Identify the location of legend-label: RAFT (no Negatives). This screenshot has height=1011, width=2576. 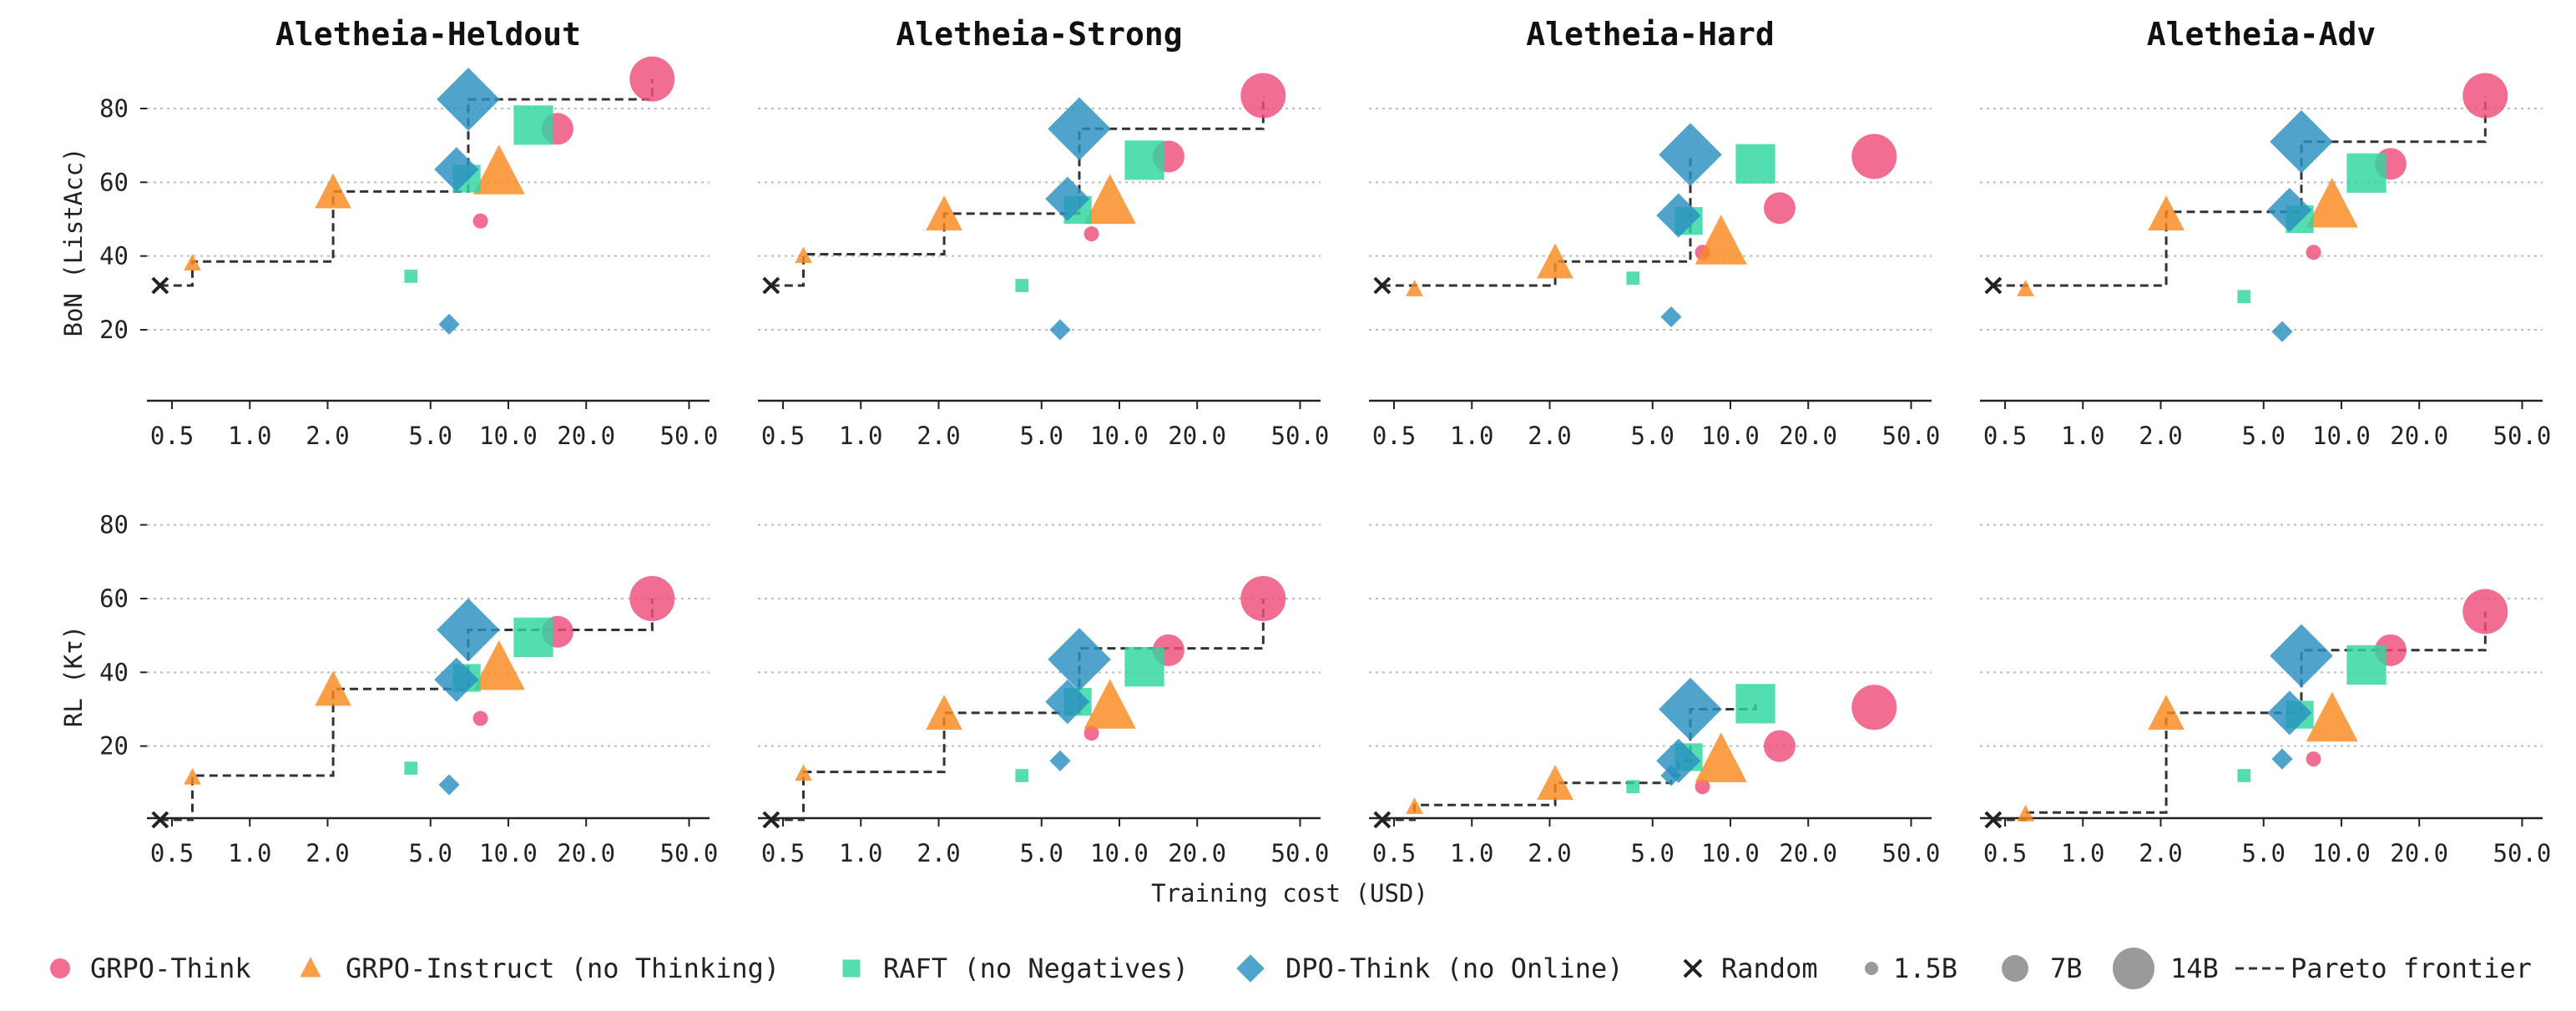
(1036, 969).